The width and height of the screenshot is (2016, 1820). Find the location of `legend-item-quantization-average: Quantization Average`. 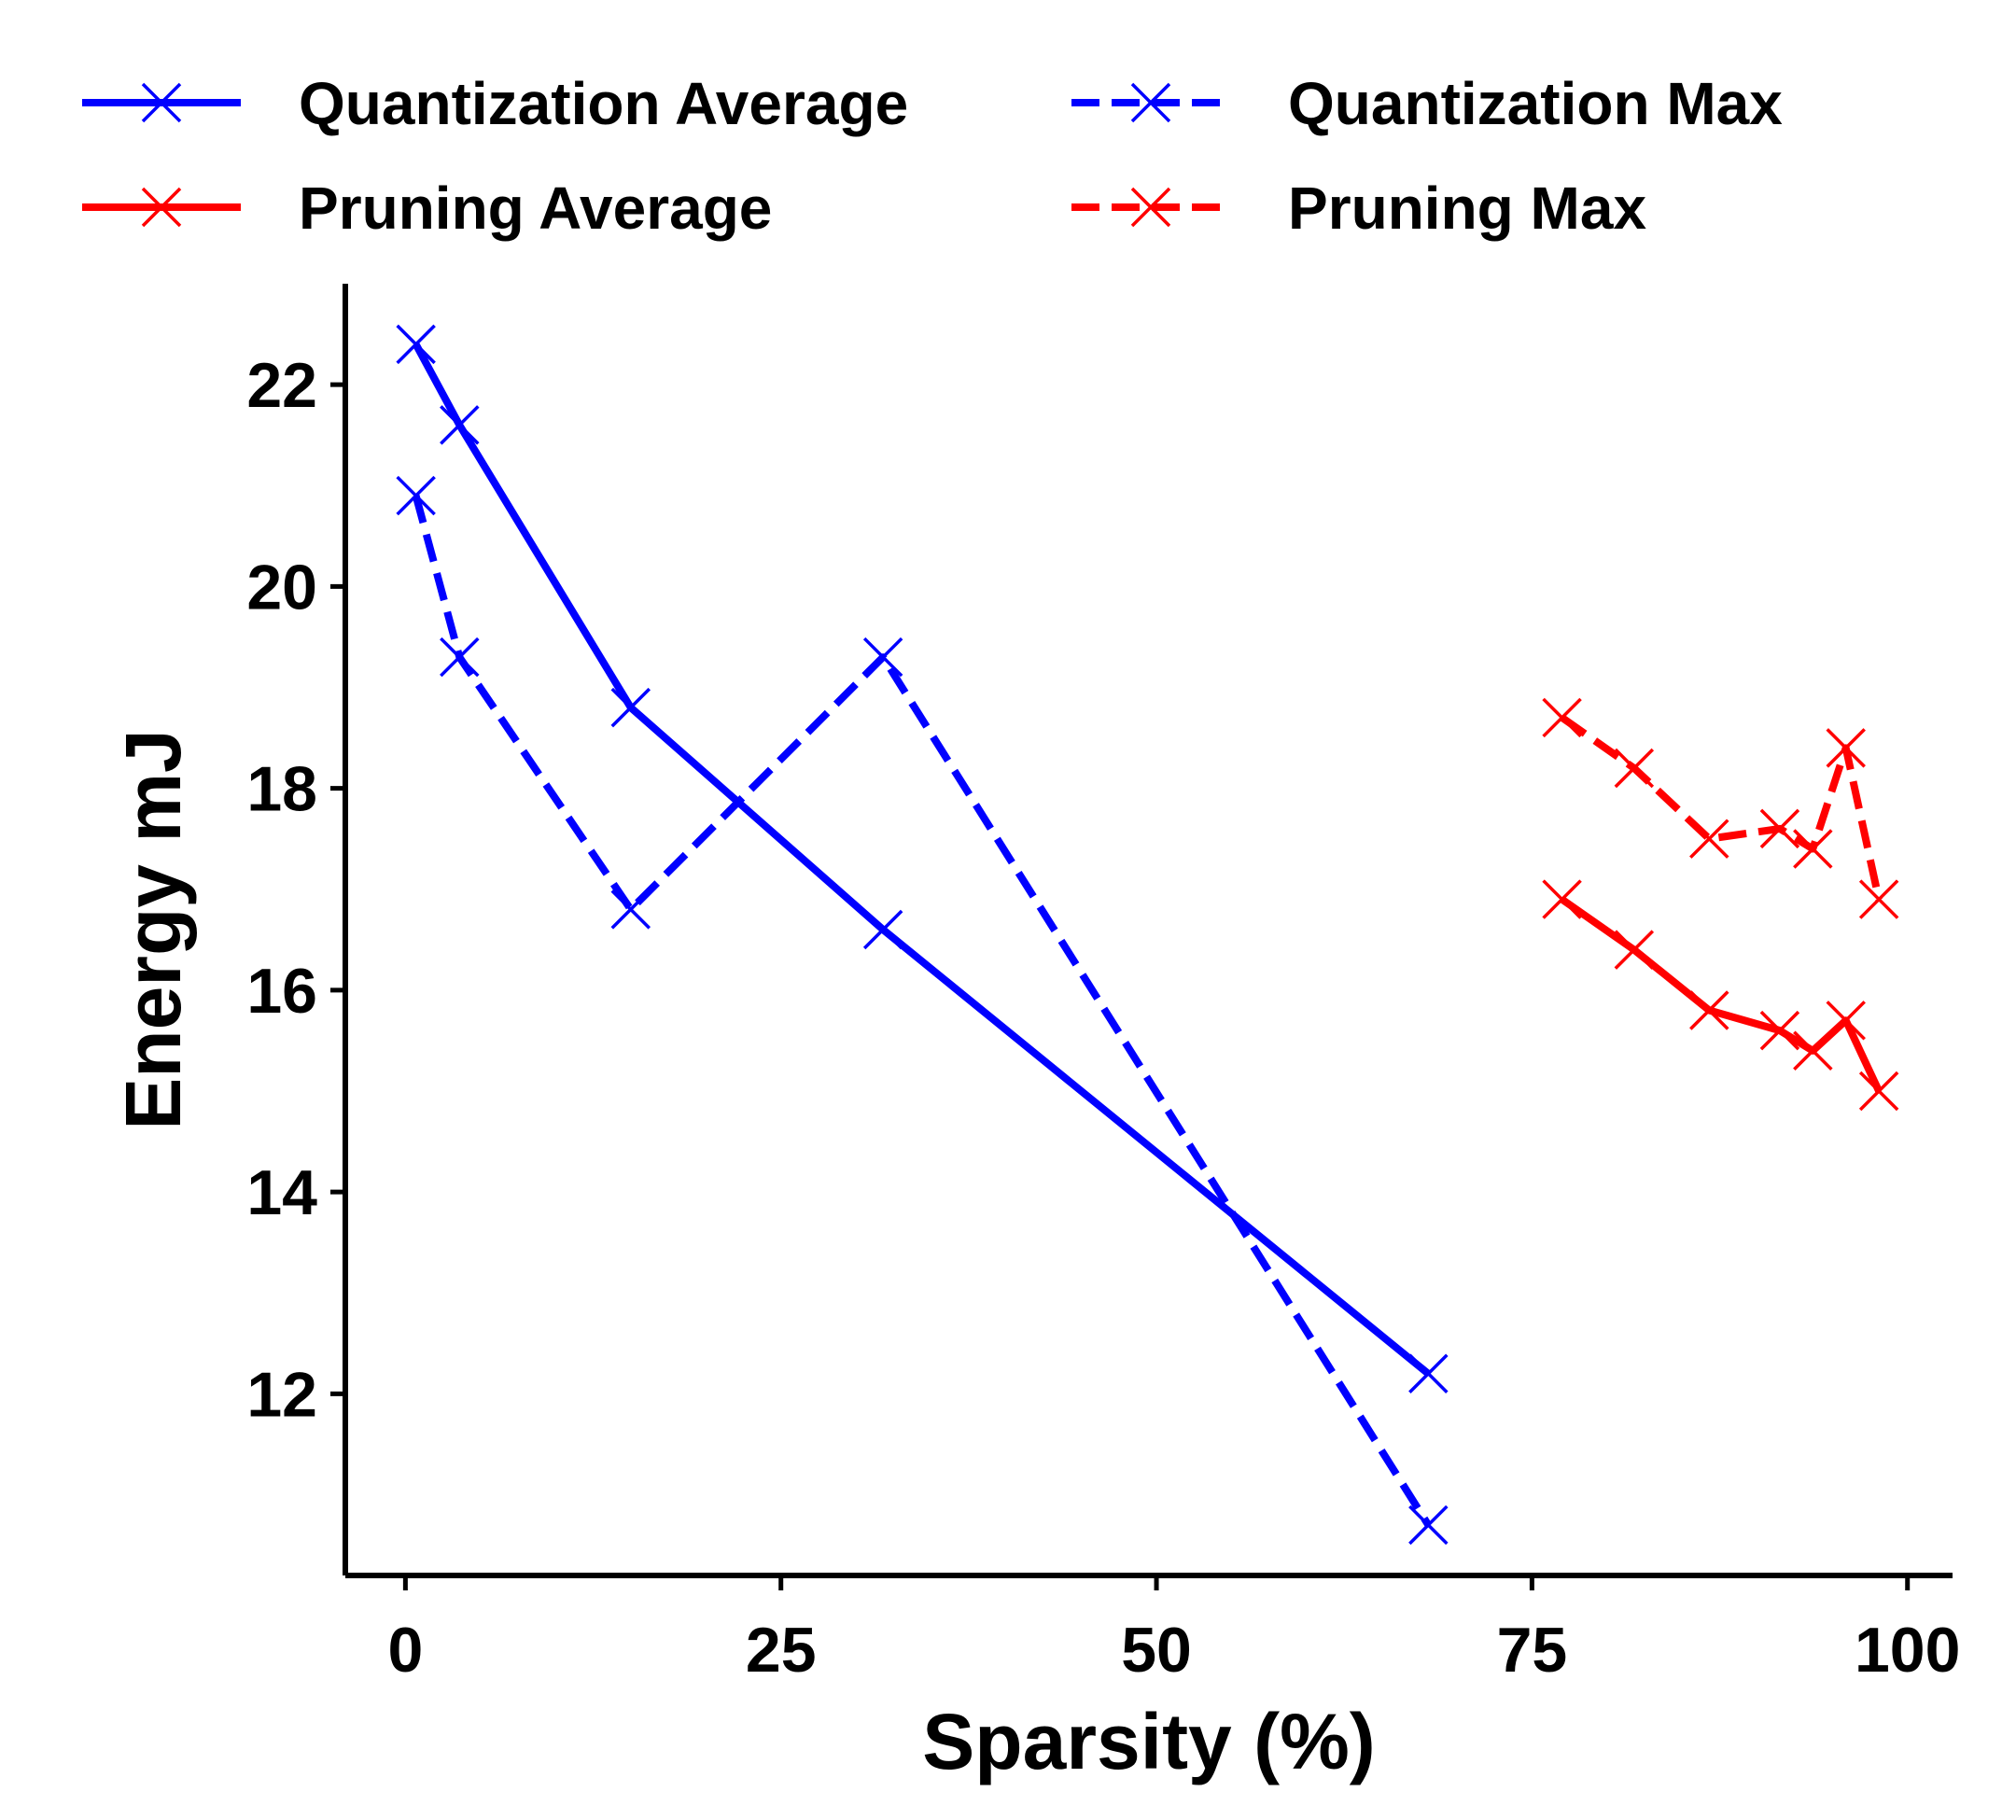

legend-item-quantization-average: Quantization Average is located at coordinates (495, 103).